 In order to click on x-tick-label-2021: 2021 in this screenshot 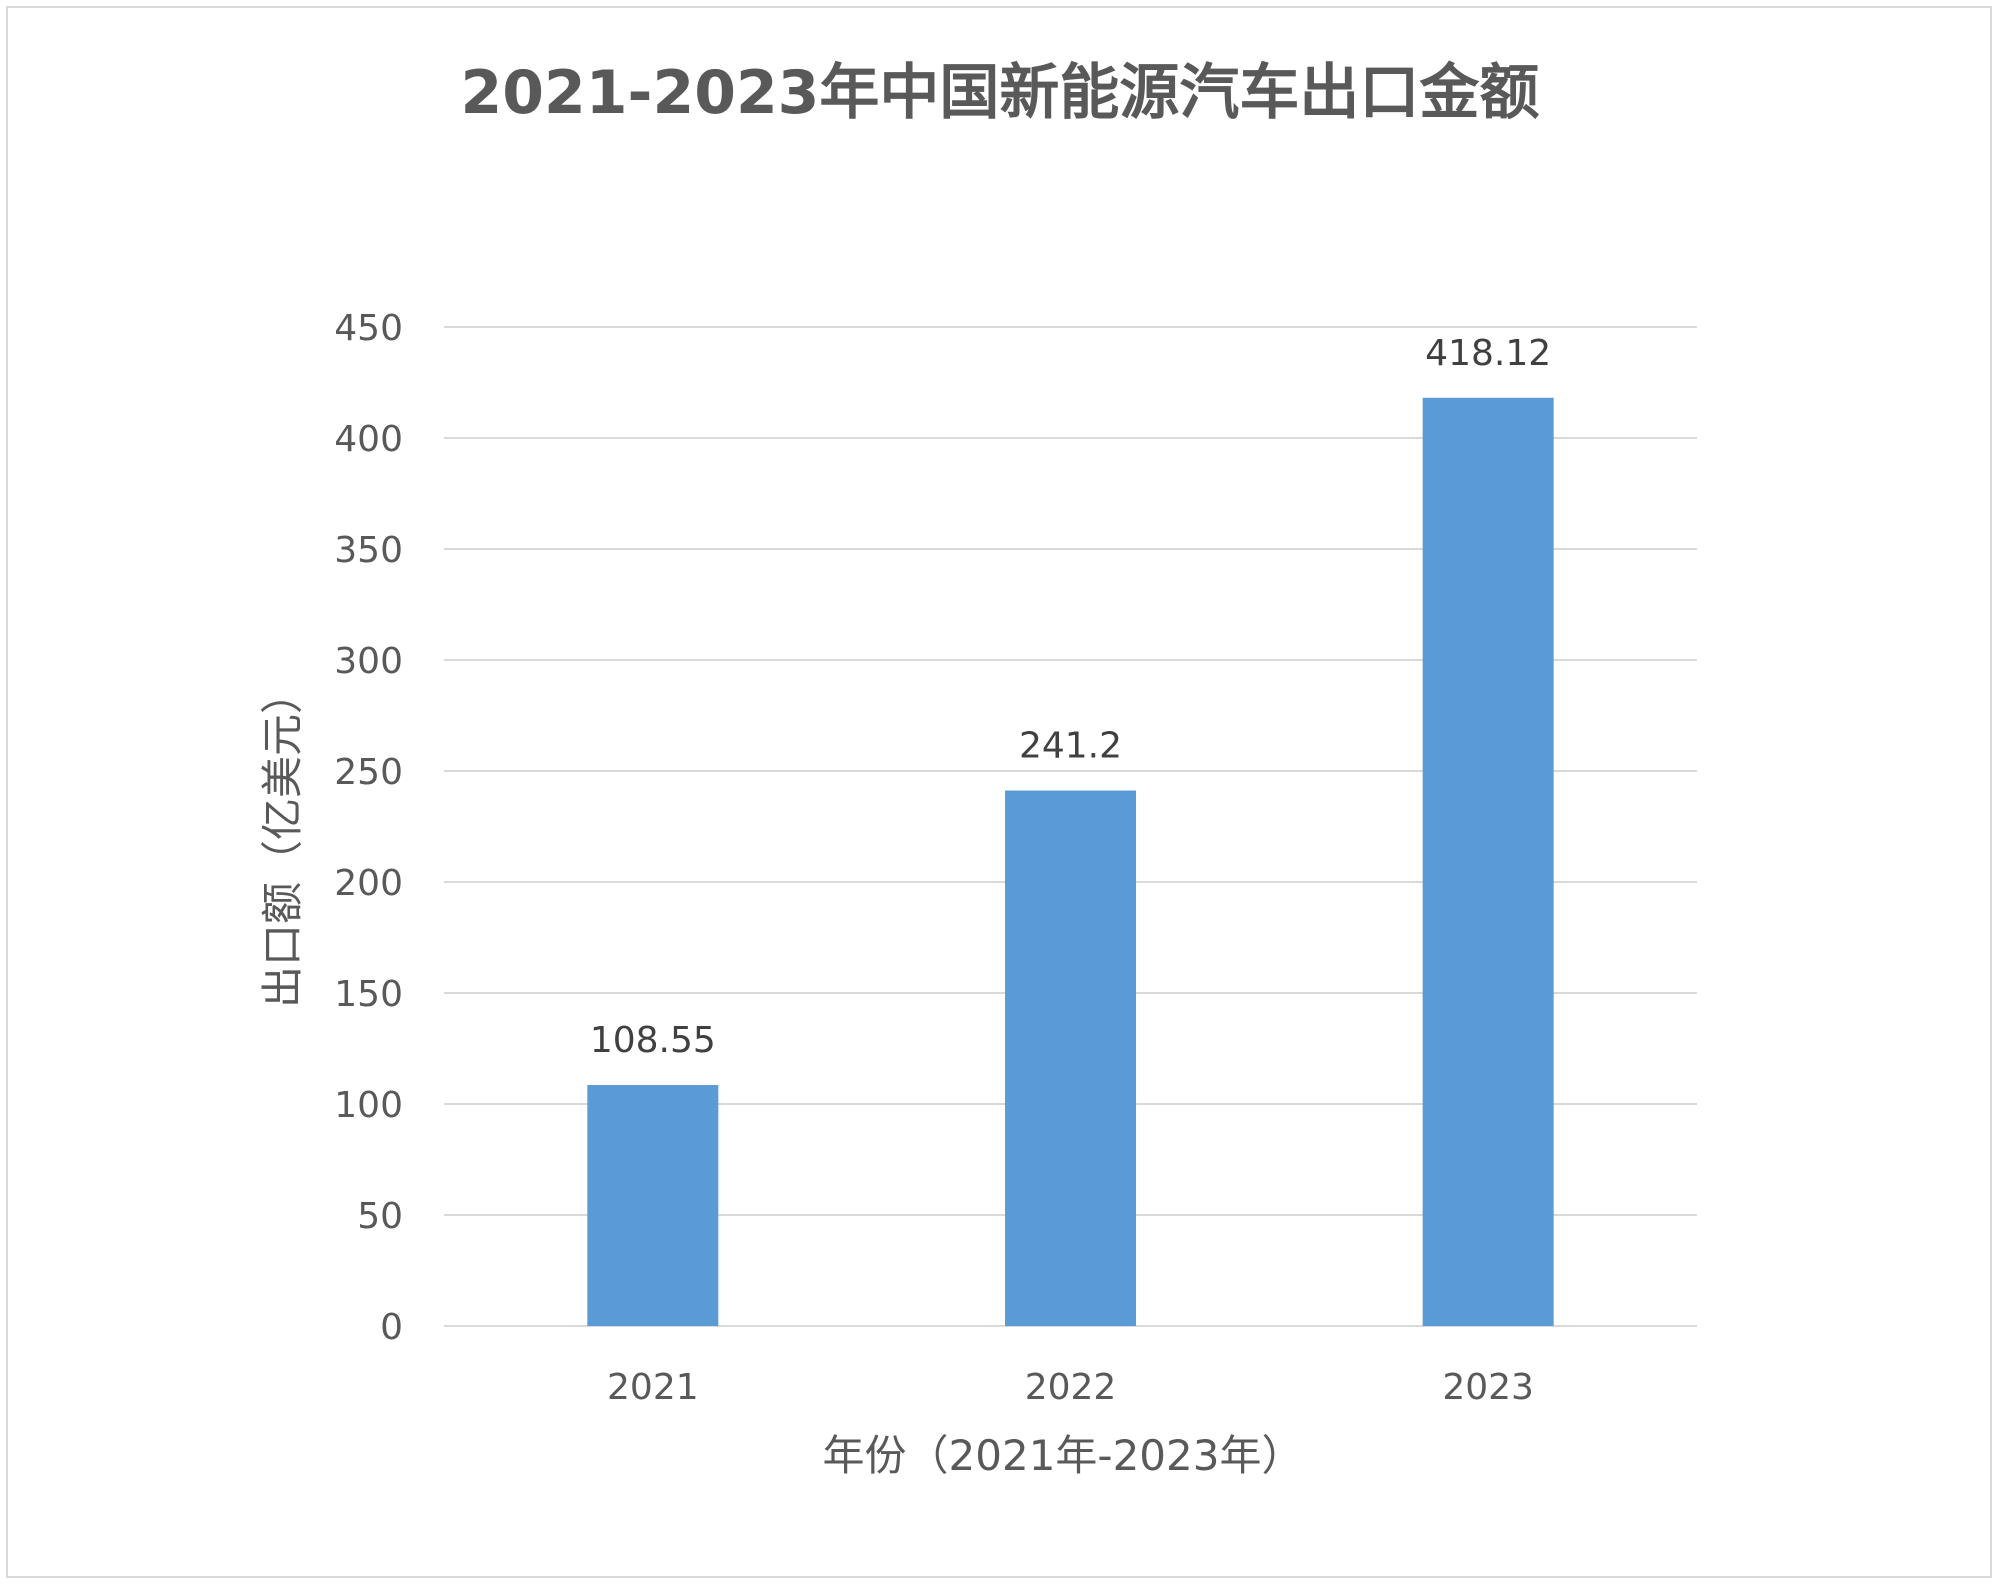, I will do `click(653, 1387)`.